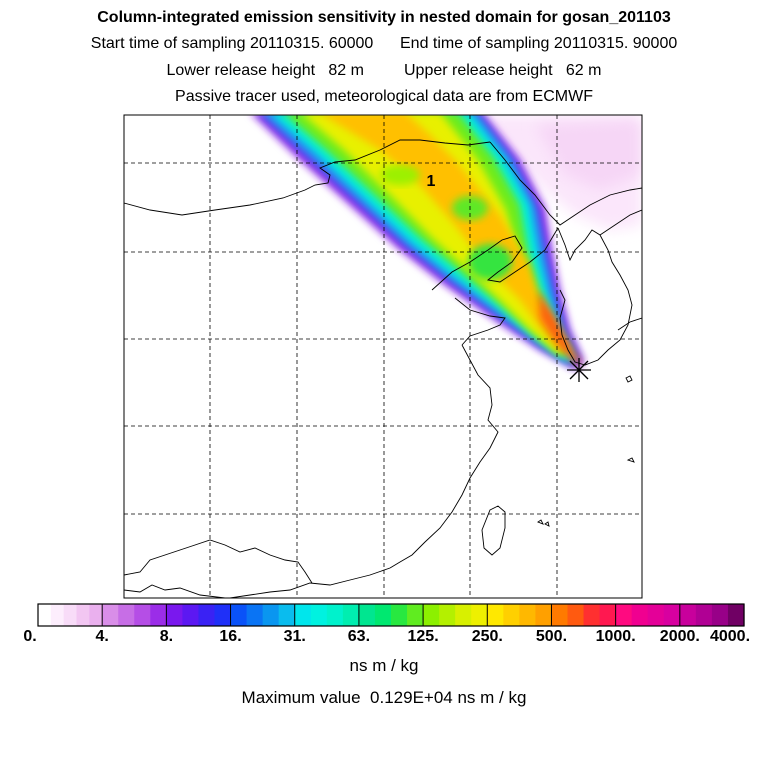  What do you see at coordinates (102, 636) in the screenshot?
I see `colorbar-tick-label: 4.` at bounding box center [102, 636].